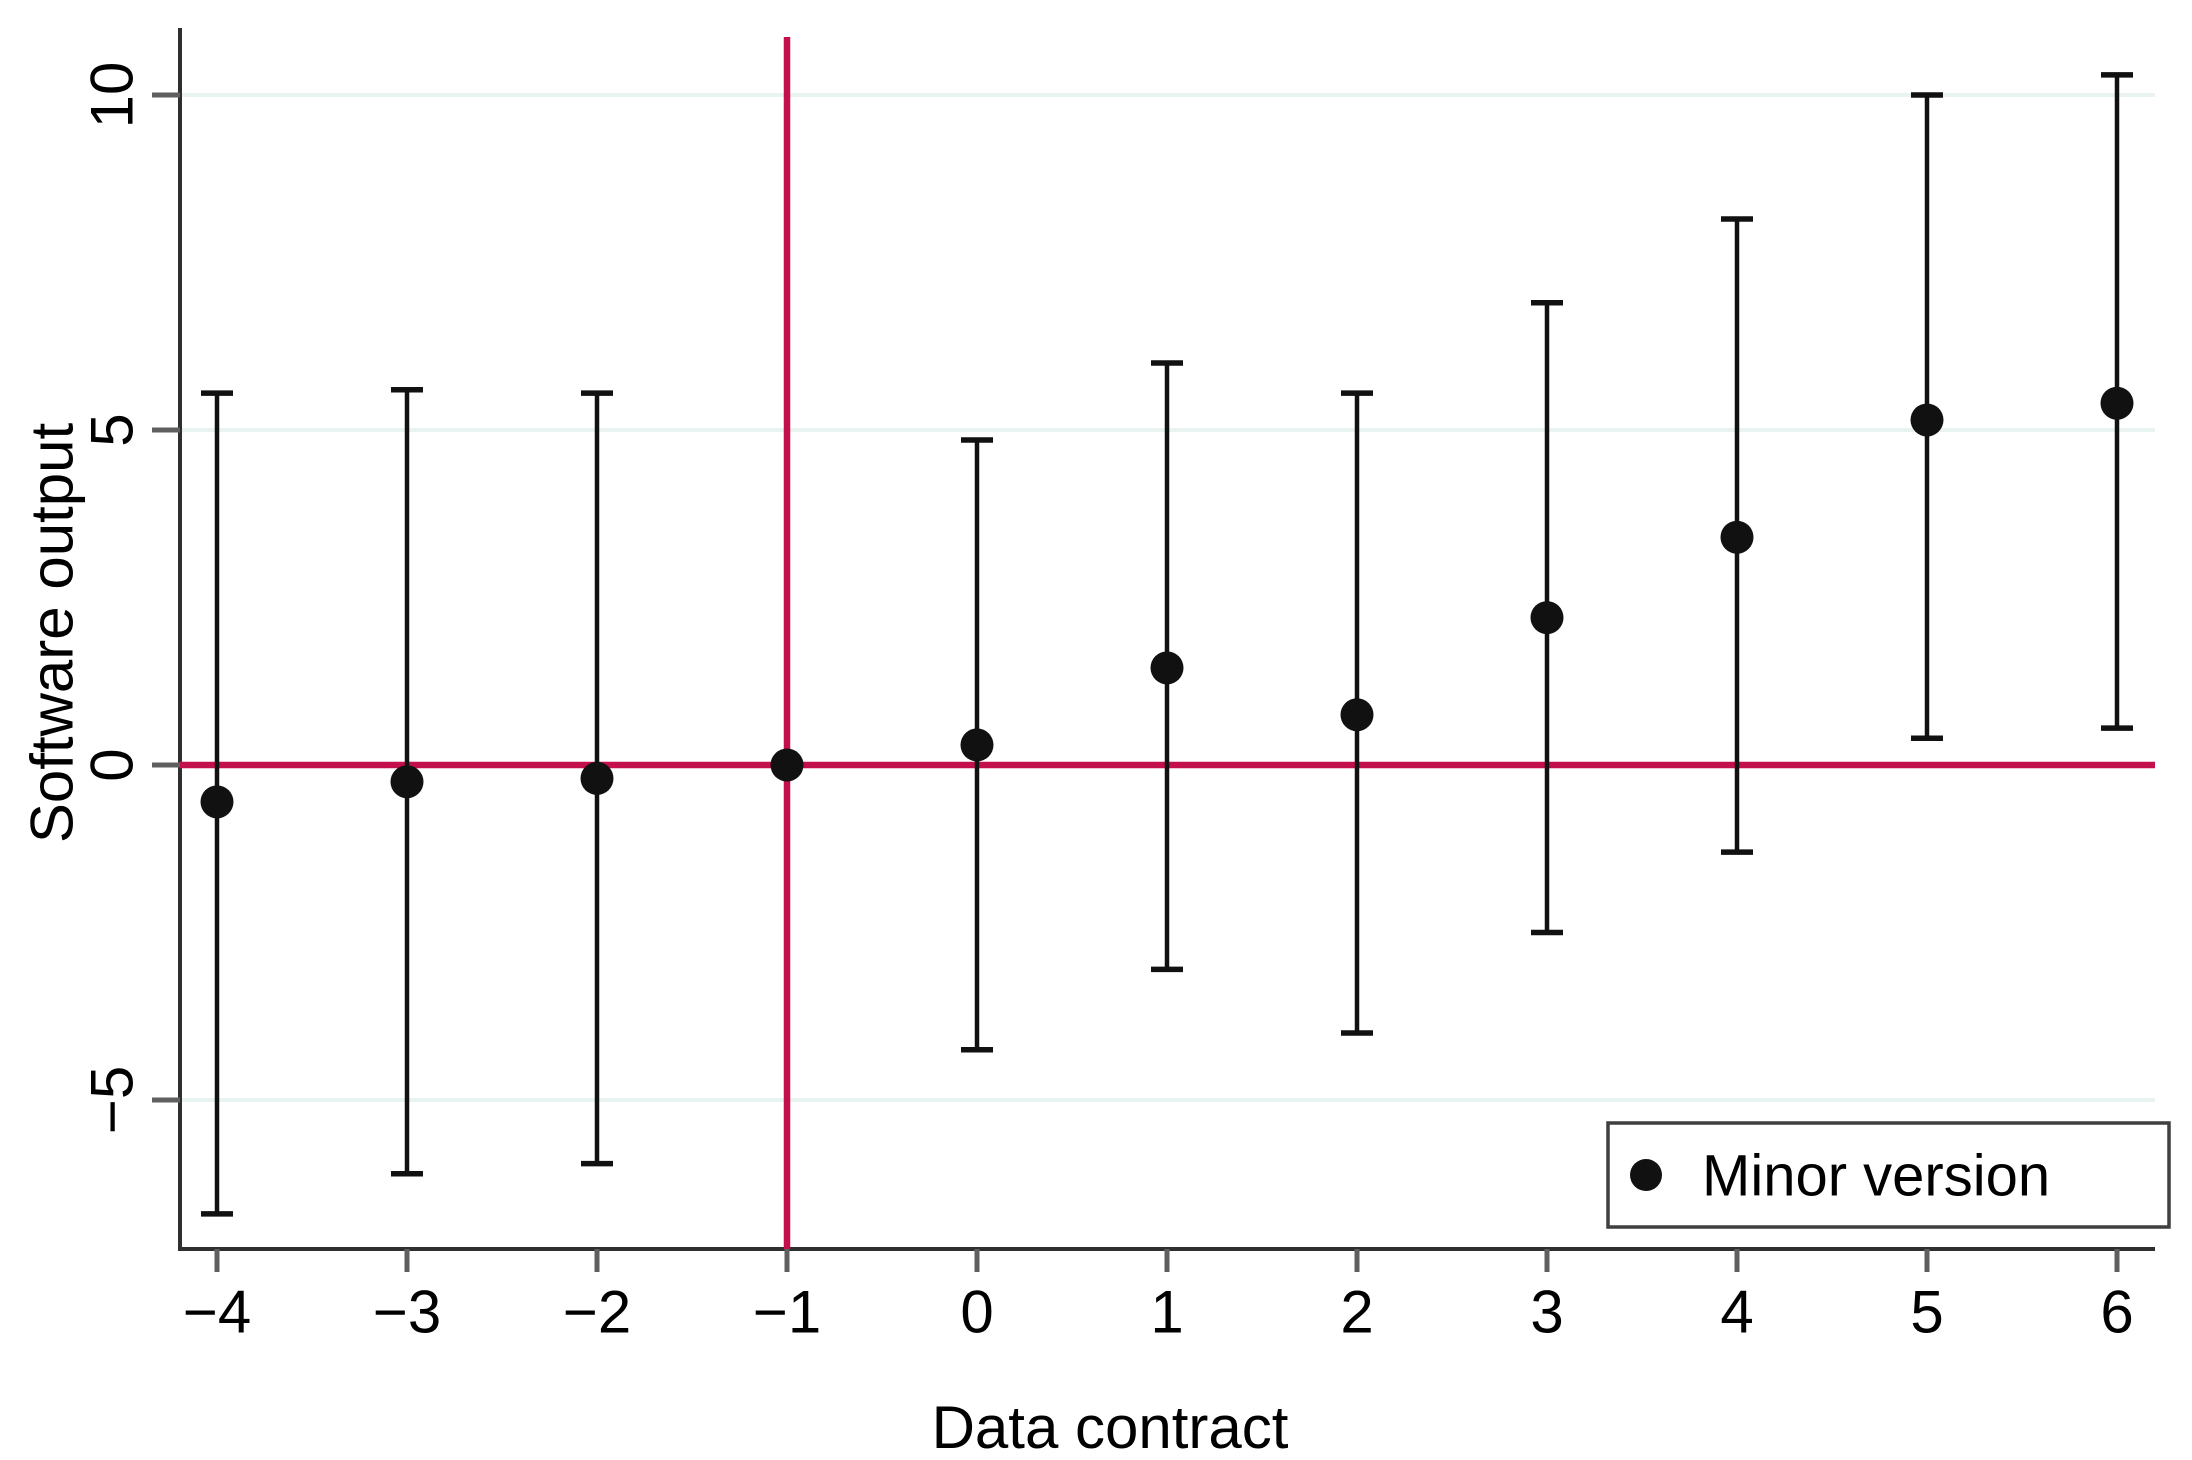 This screenshot has height=1460, width=2192. What do you see at coordinates (52, 633) in the screenshot?
I see `y-axis-title: Software output` at bounding box center [52, 633].